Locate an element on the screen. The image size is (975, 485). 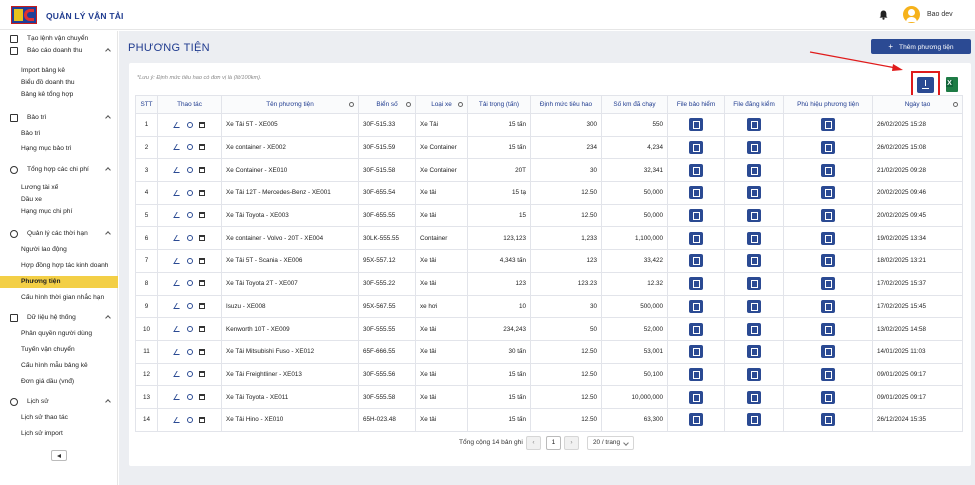
prev-page-button: ‹ is located at coordinates (533, 443).